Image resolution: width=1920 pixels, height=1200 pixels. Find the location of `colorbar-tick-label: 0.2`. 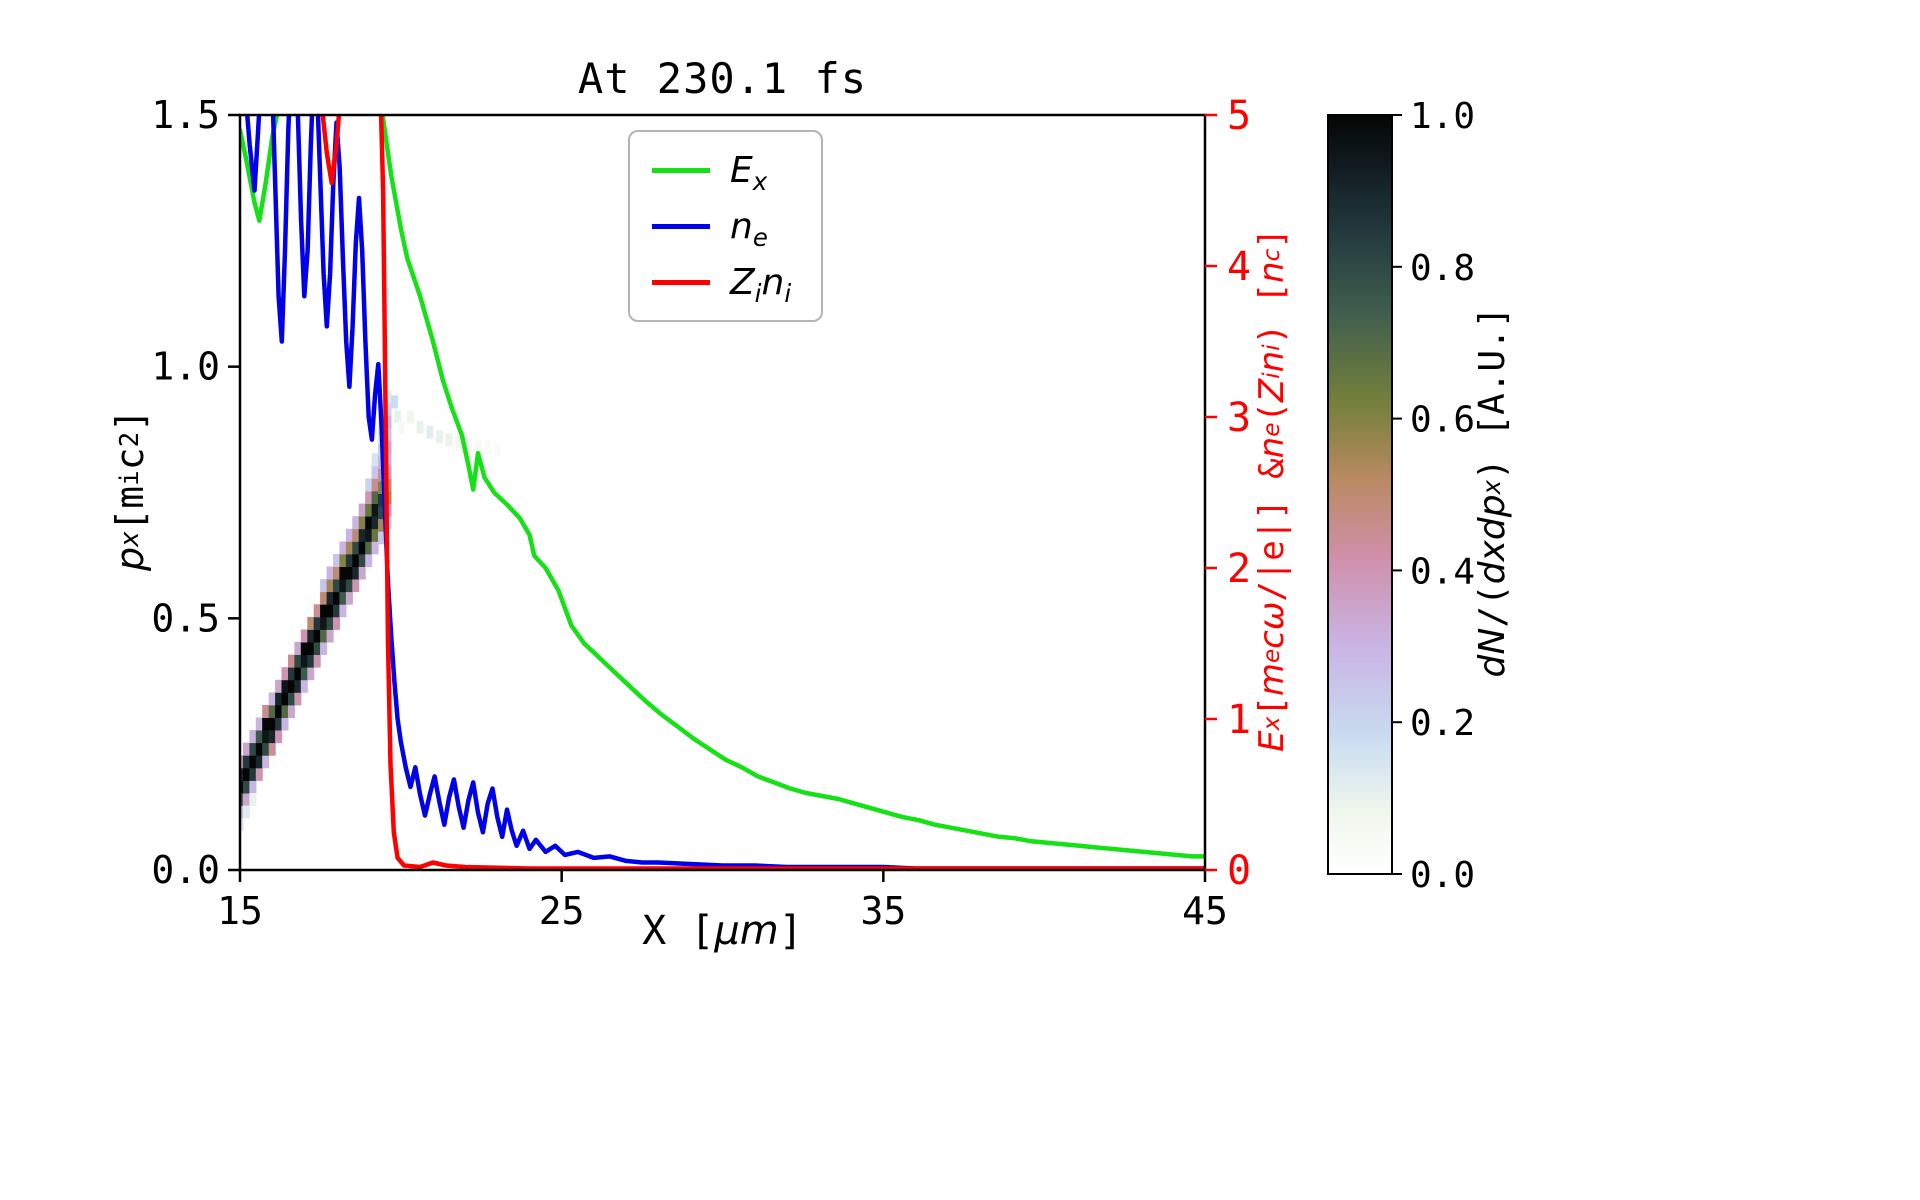

colorbar-tick-label: 0.2 is located at coordinates (1442, 723).